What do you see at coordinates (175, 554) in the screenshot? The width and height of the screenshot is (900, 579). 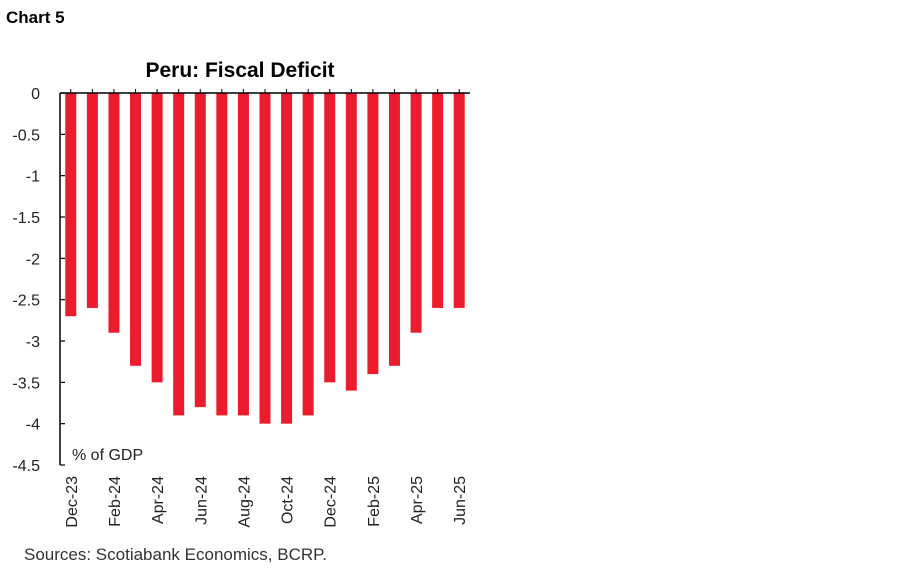 I see `source-note: Sources: Scotiabank Economics, BCRP.` at bounding box center [175, 554].